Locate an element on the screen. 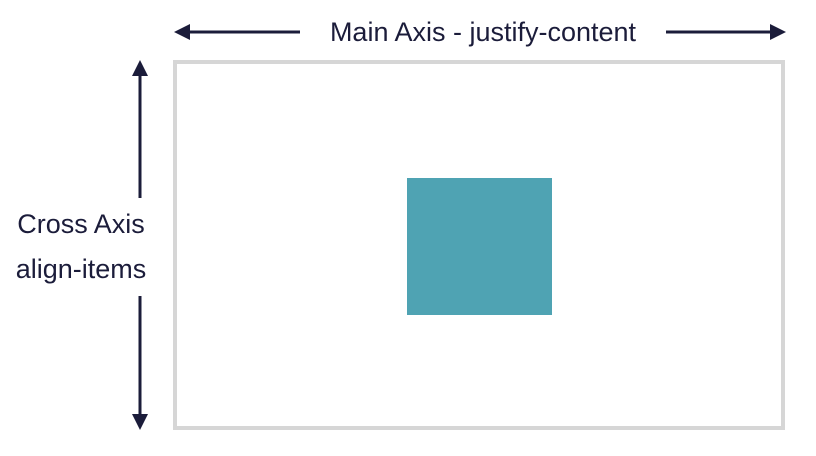 This screenshot has width=816, height=456. cross-axis-title: Cross Axis is located at coordinates (81, 224).